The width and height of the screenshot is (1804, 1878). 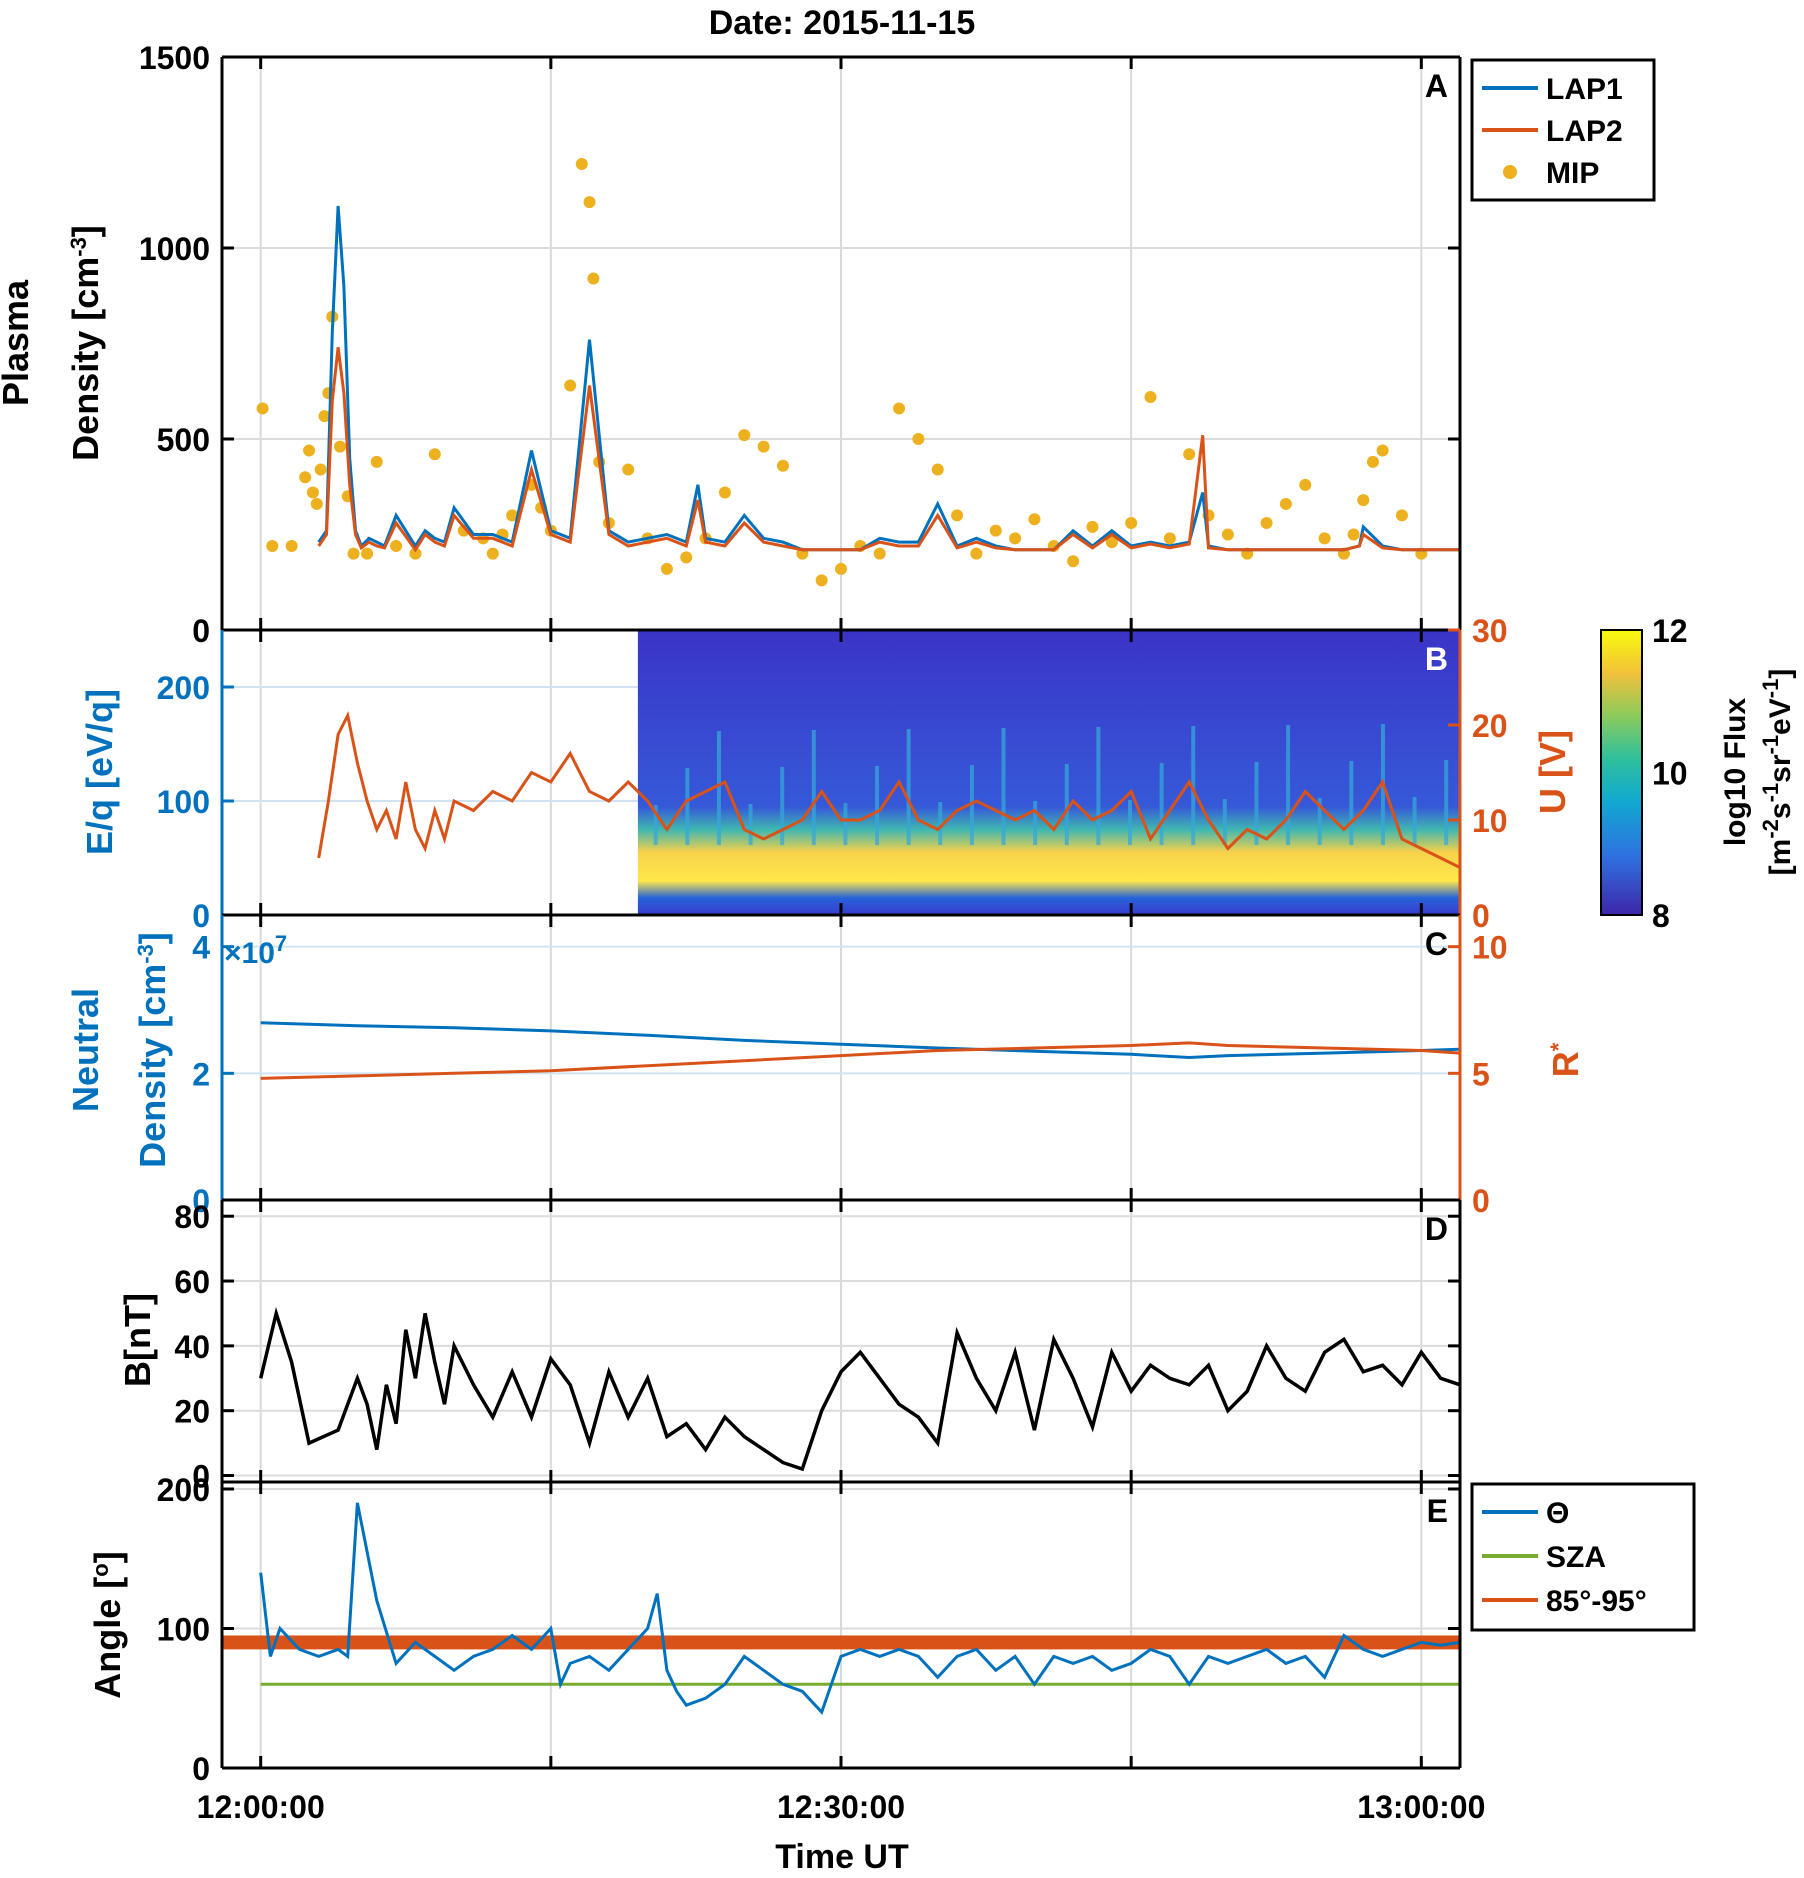 I want to click on panel-letter: A, so click(x=1436, y=86).